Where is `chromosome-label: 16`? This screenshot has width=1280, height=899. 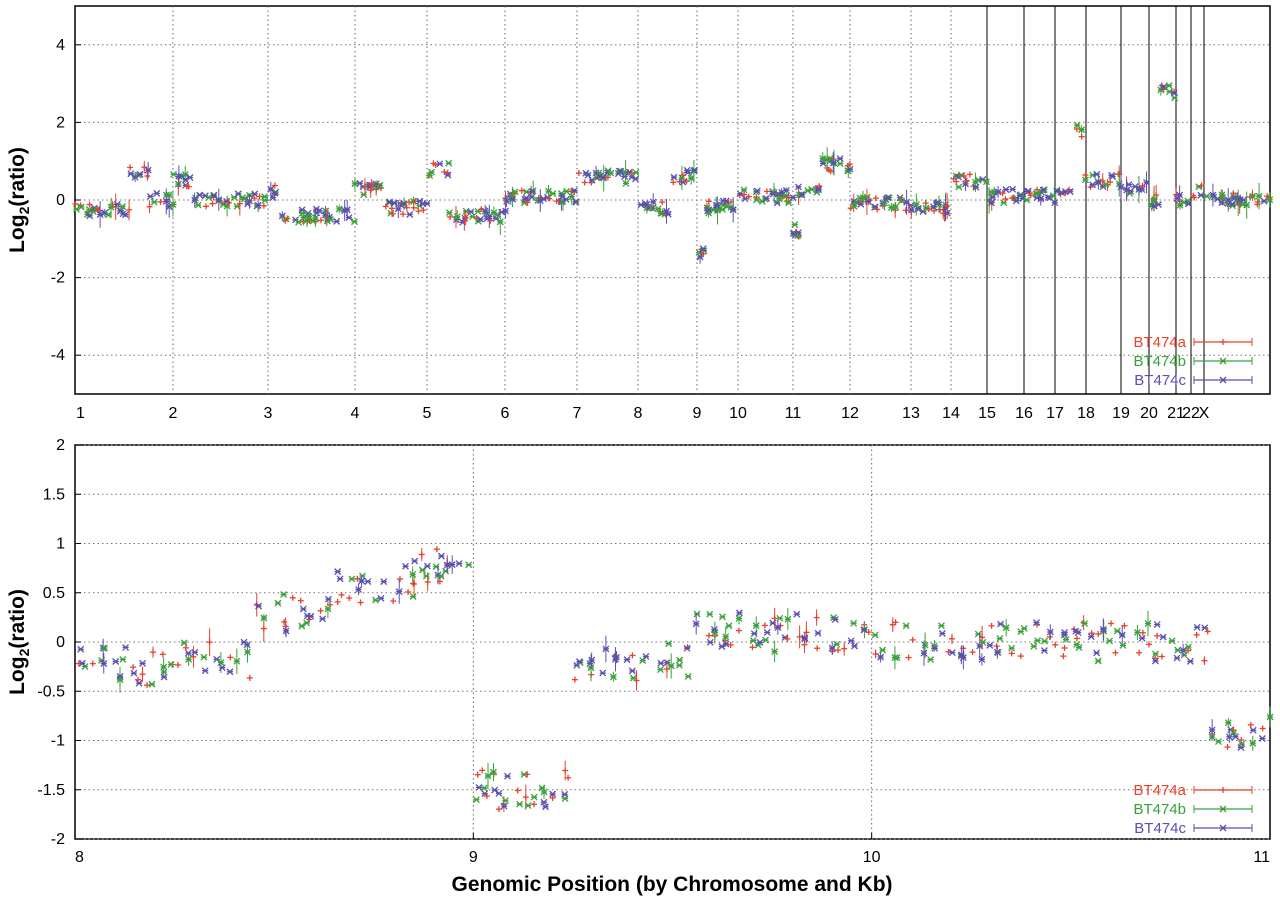
chromosome-label: 16 is located at coordinates (1024, 413).